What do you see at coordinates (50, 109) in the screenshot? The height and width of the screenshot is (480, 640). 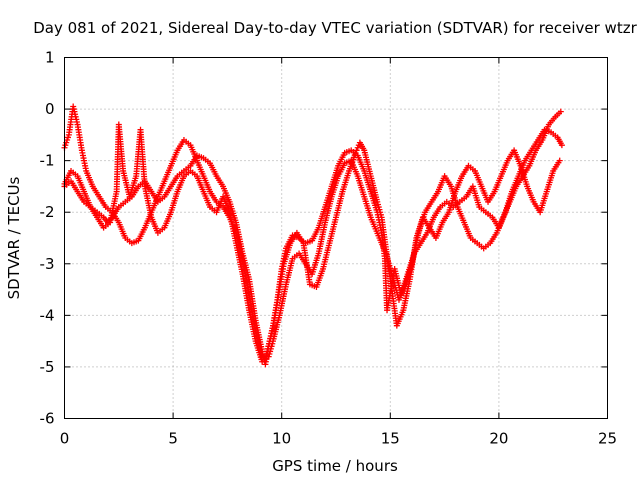 I see `y-tick-label: 0` at bounding box center [50, 109].